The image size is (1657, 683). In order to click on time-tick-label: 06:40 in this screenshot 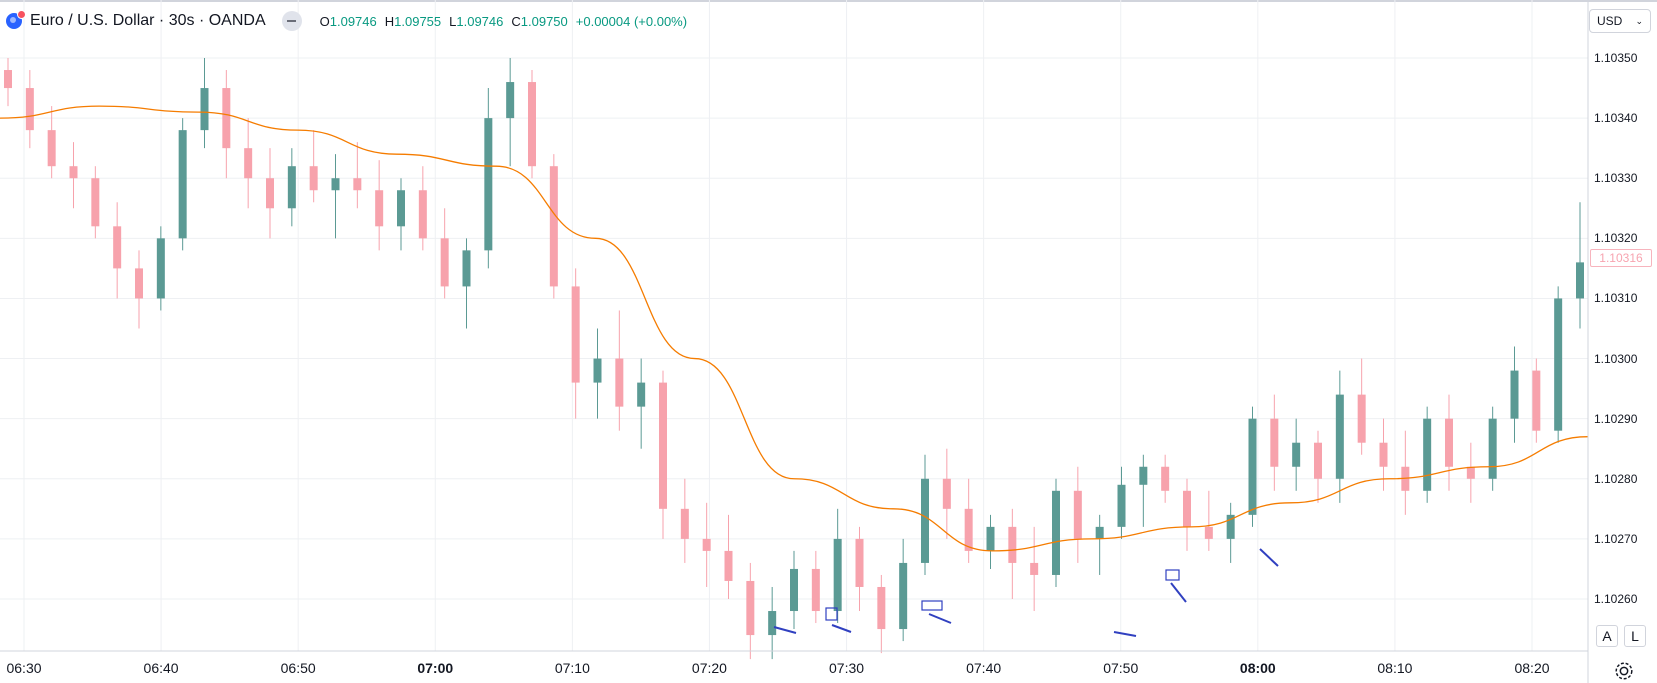, I will do `click(161, 668)`.